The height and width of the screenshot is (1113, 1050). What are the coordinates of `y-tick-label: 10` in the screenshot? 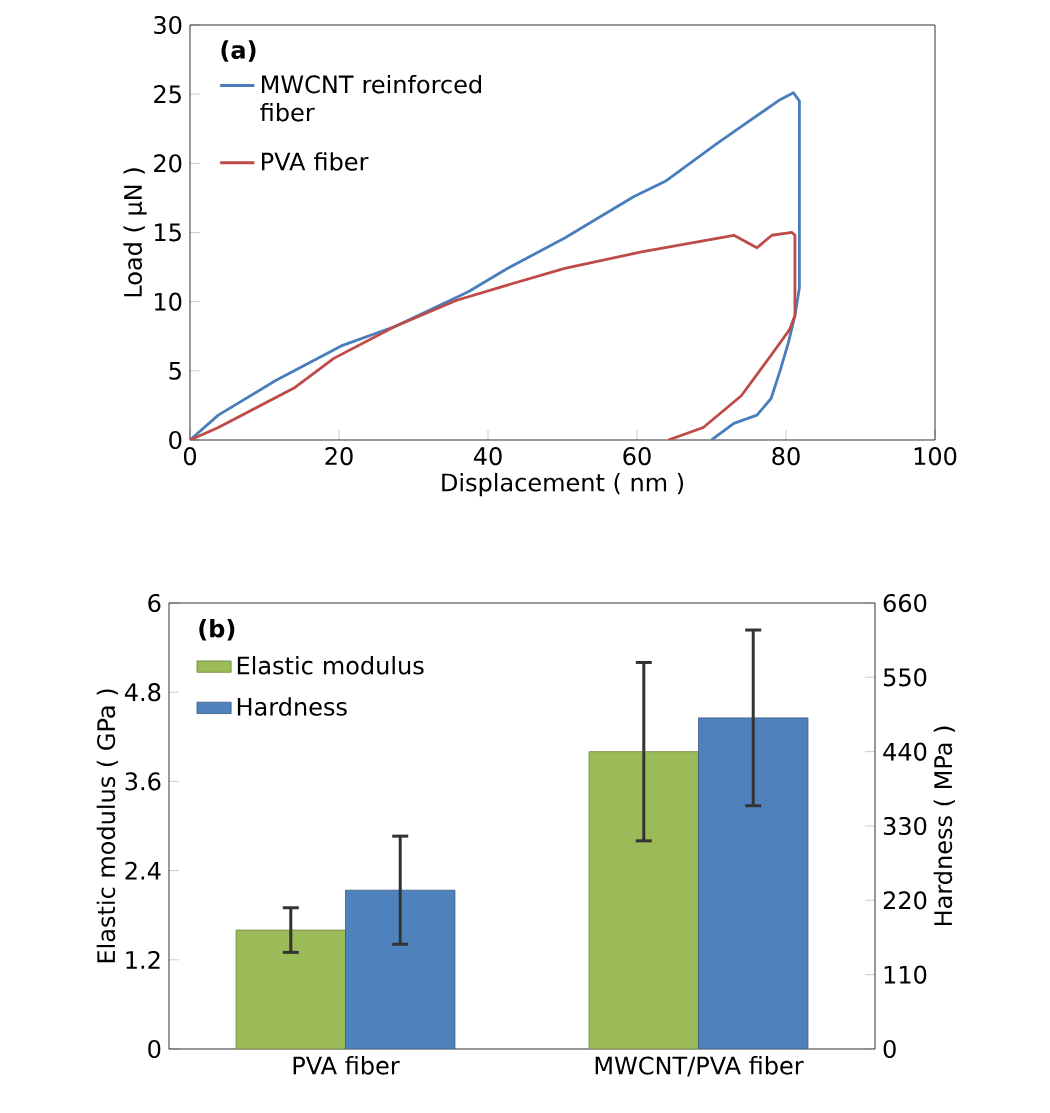 It's located at (168, 301).